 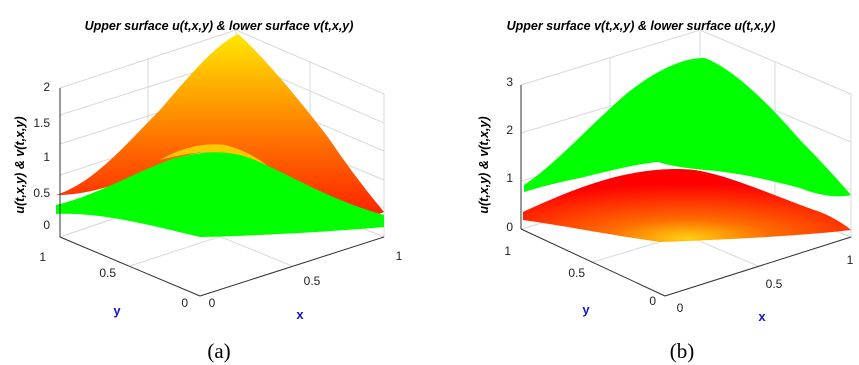 I want to click on z-axis: 0 1 2 3 u(t,x,y) & v(t,x,y), so click(x=499, y=154).